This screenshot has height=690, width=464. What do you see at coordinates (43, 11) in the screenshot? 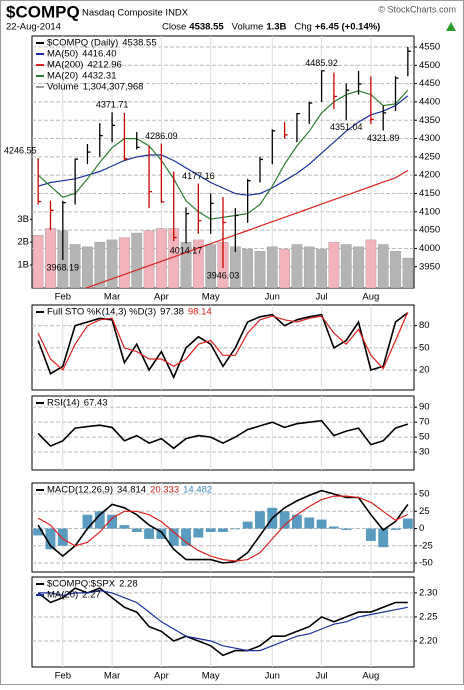
I see `symbol: $COMPQ` at bounding box center [43, 11].